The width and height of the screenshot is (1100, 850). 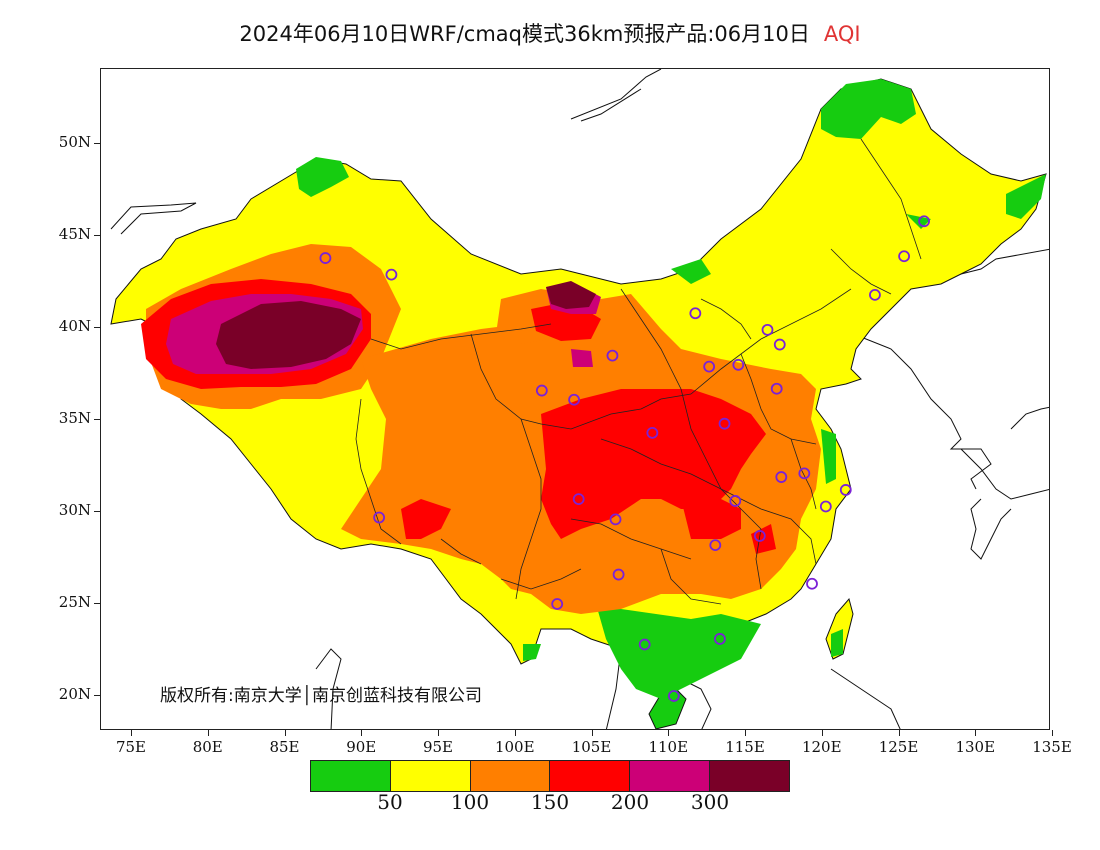 What do you see at coordinates (591, 747) in the screenshot?
I see `x-tick-label: 105E` at bounding box center [591, 747].